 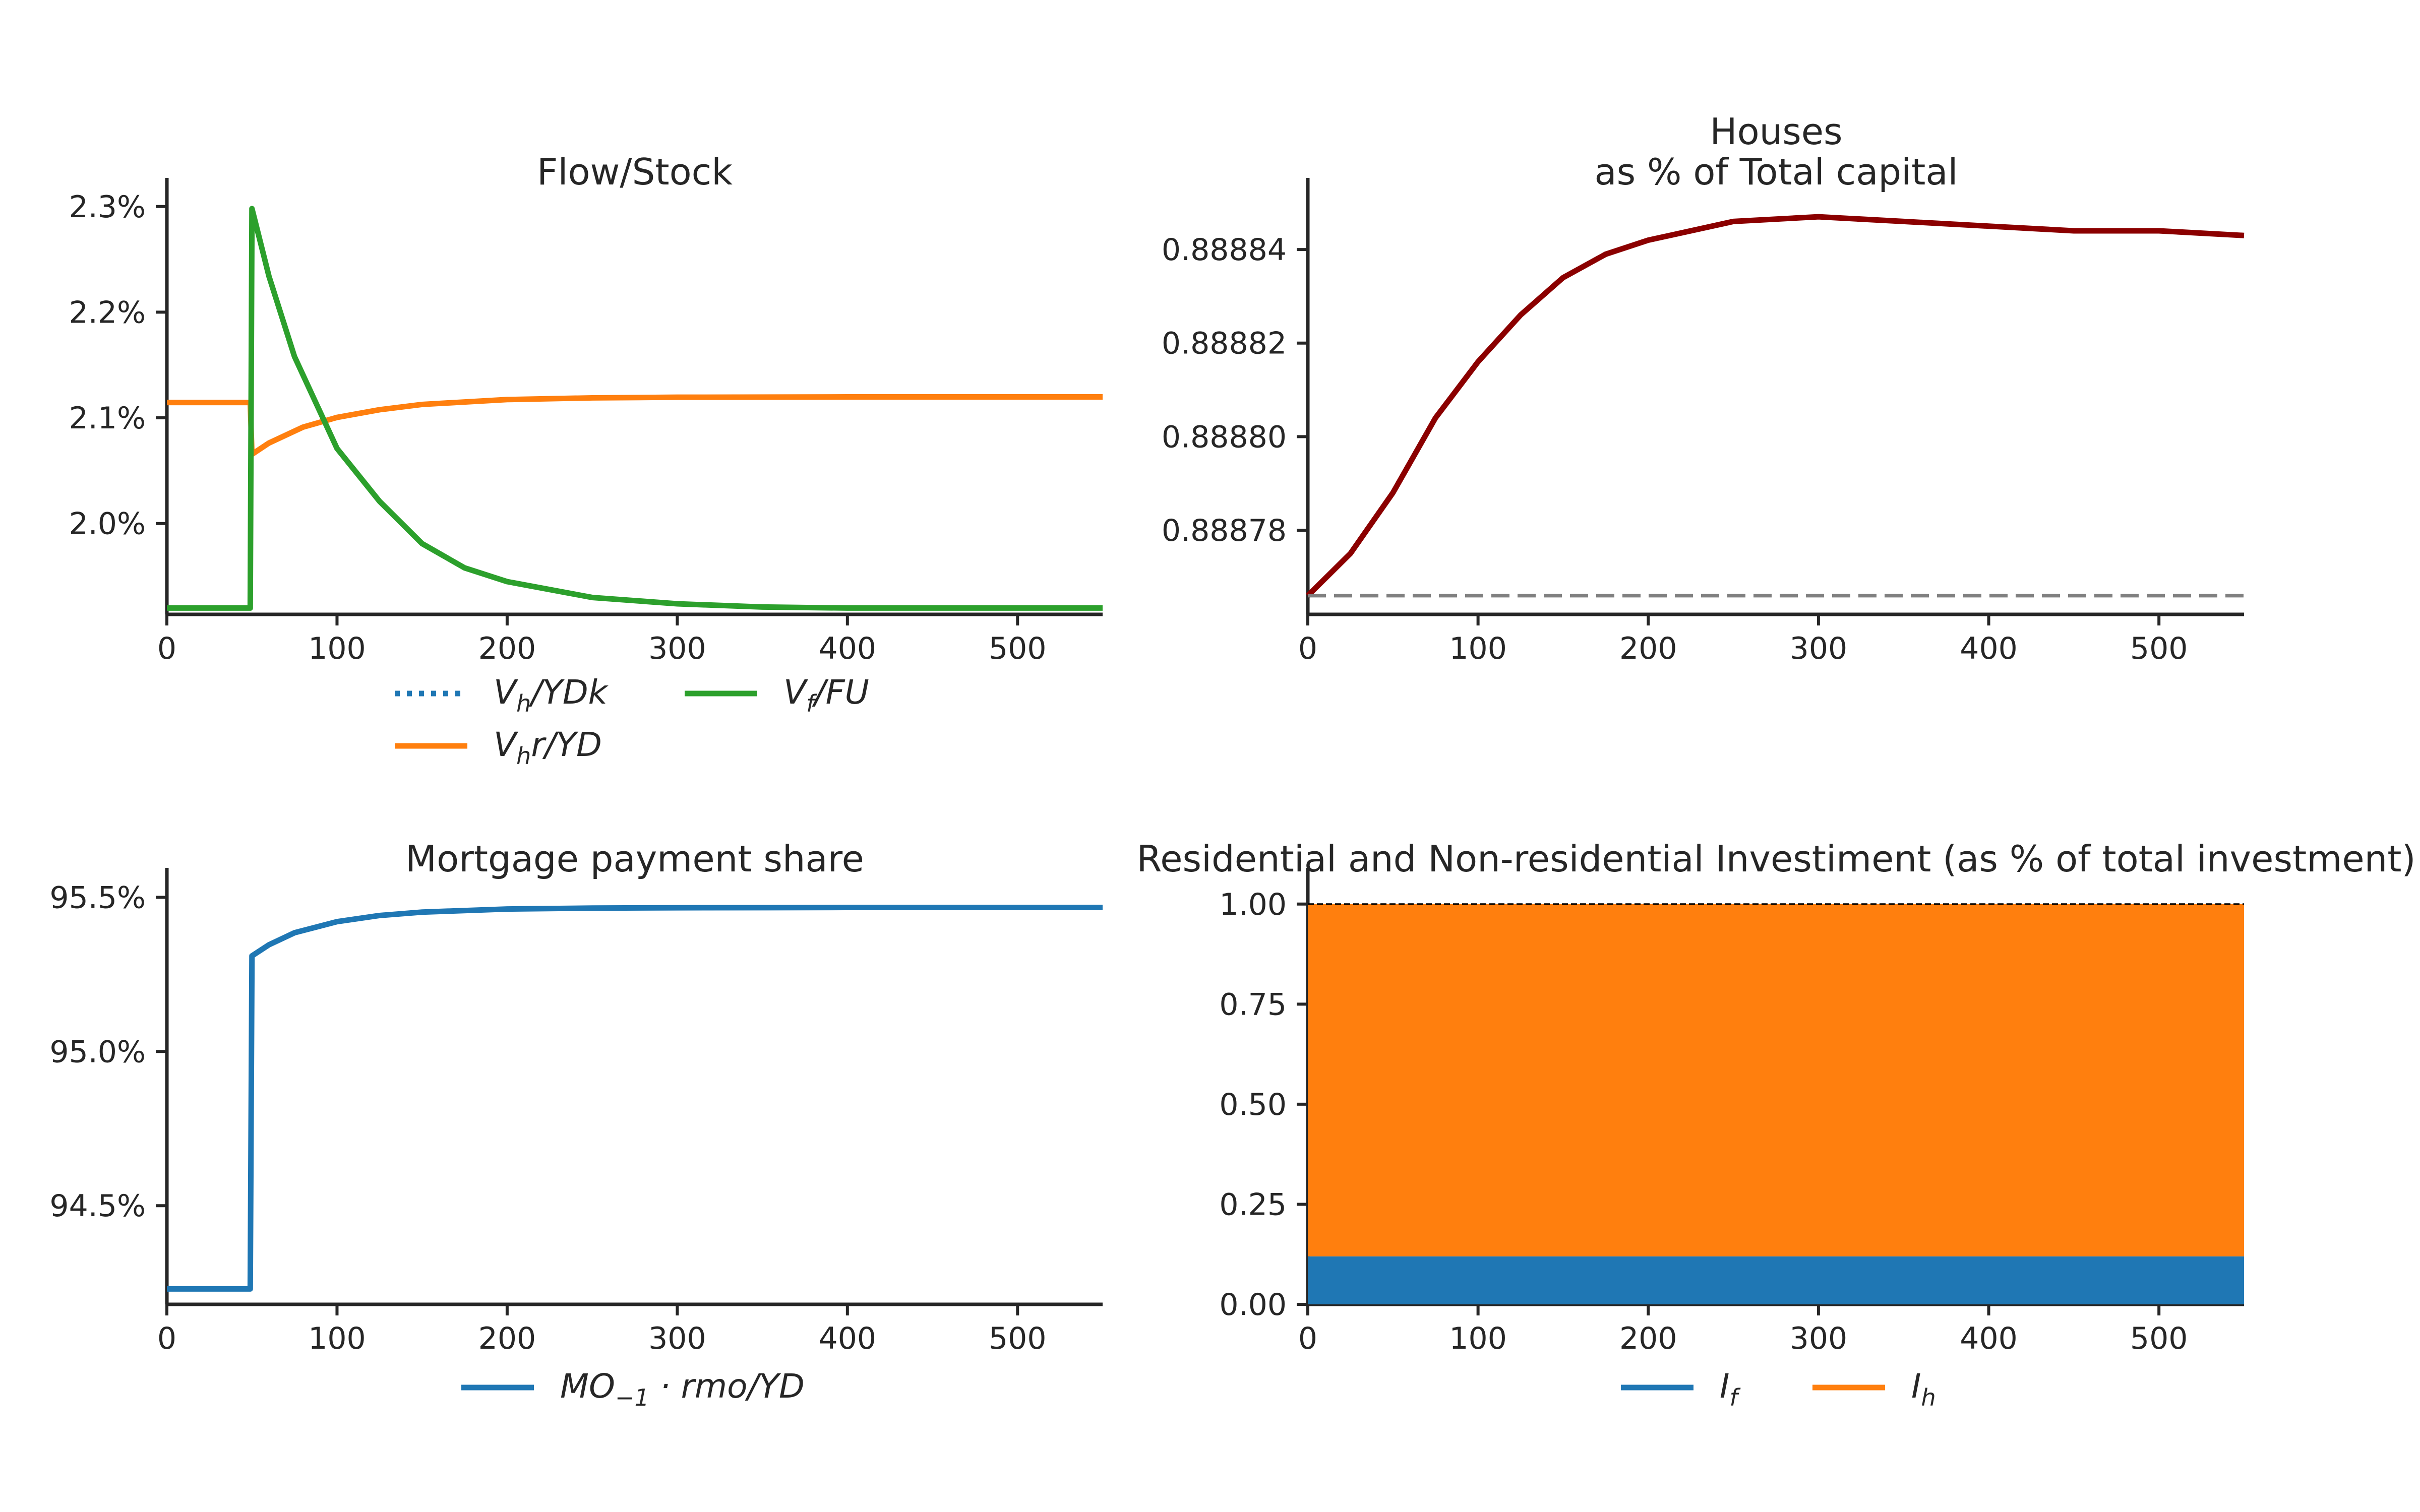 What do you see at coordinates (1224, 343) in the screenshot?
I see `y-tick-label: 0.88882` at bounding box center [1224, 343].